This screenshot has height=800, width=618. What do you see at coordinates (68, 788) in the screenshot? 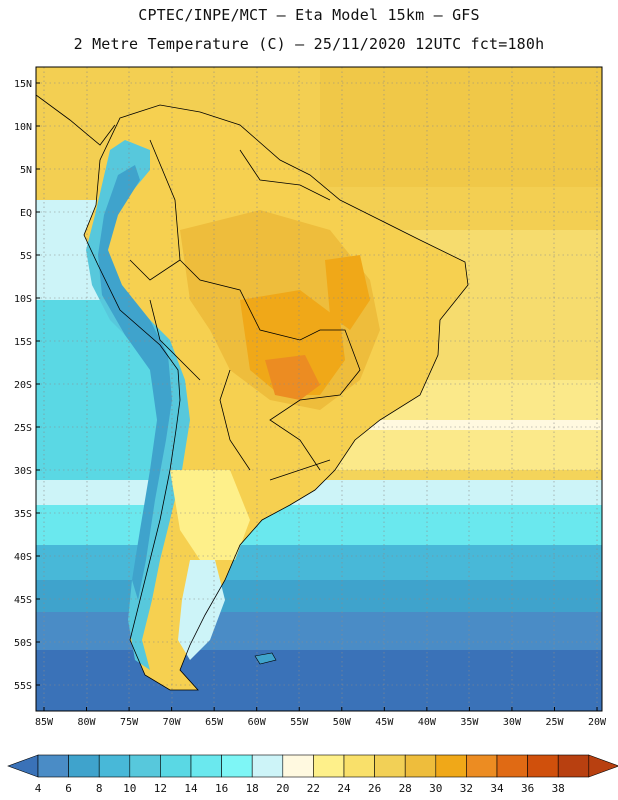
I see `colorbar-label: 6` at bounding box center [68, 788].